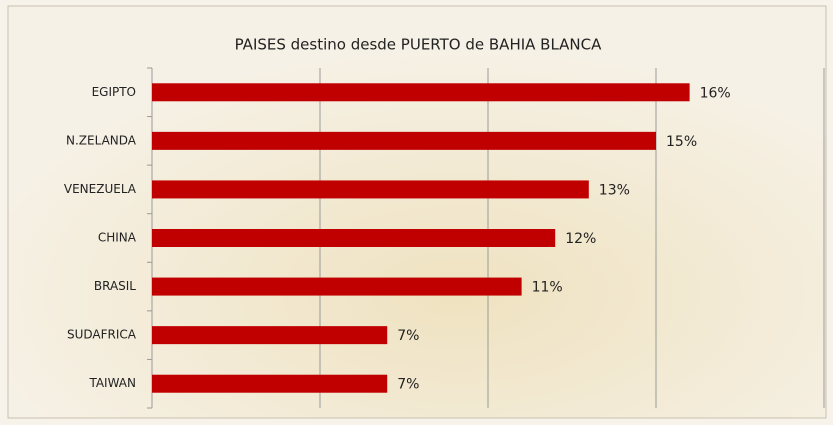 This screenshot has width=833, height=425. What do you see at coordinates (102, 335) in the screenshot?
I see `y-tick-label: SUDAFRICA` at bounding box center [102, 335].